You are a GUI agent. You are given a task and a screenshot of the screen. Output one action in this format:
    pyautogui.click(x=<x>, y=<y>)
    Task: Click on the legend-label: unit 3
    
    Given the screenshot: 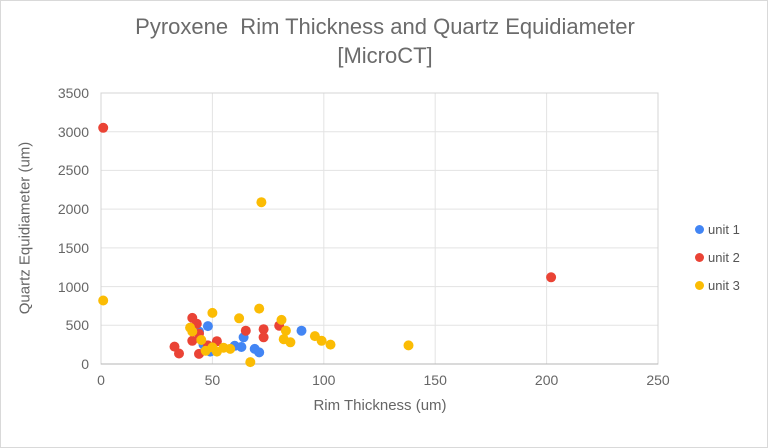 What is the action you would take?
    pyautogui.click(x=724, y=285)
    